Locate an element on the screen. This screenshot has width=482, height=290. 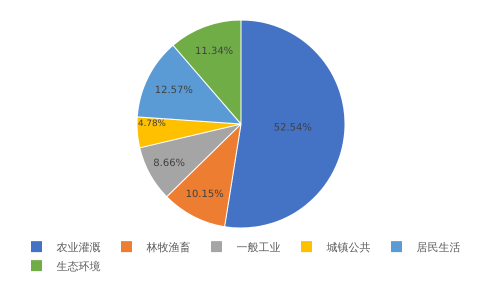
legend-label: 林牧渔畜 is located at coordinates (168, 247).